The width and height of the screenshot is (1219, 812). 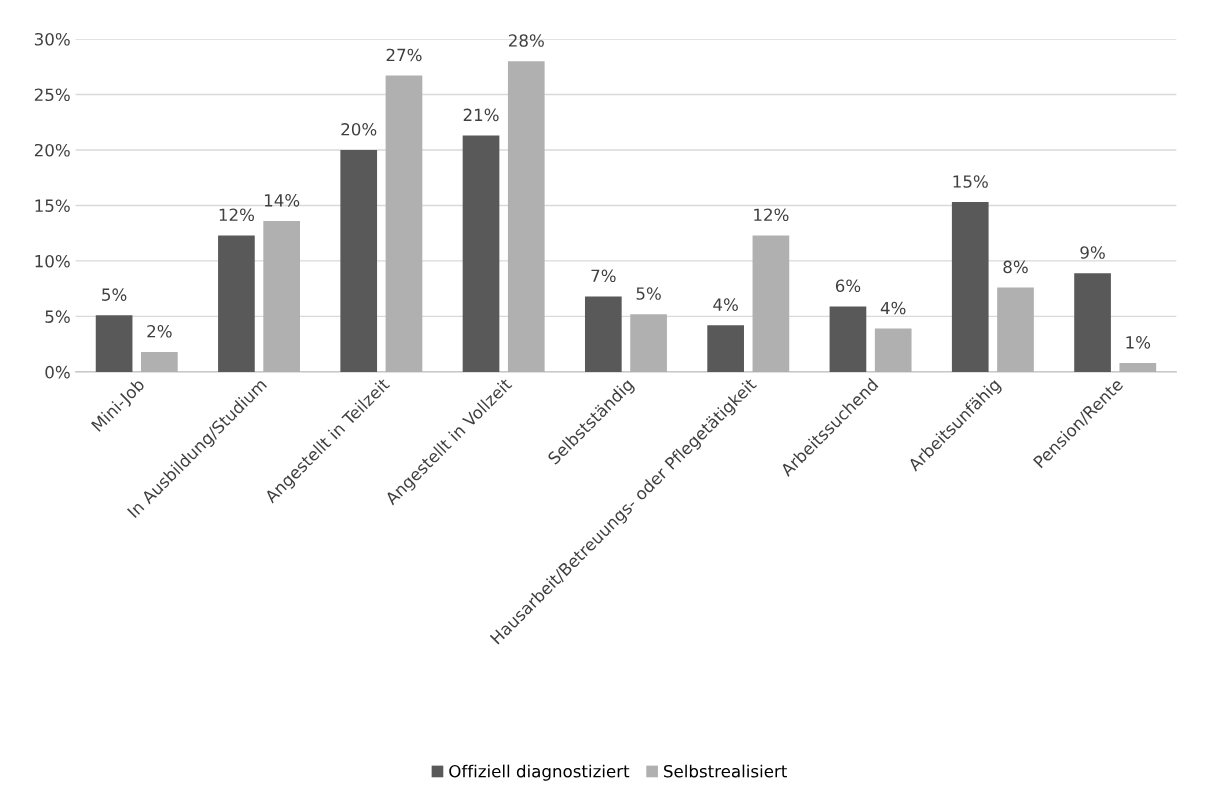 I want to click on data-label: 6%, so click(x=848, y=286).